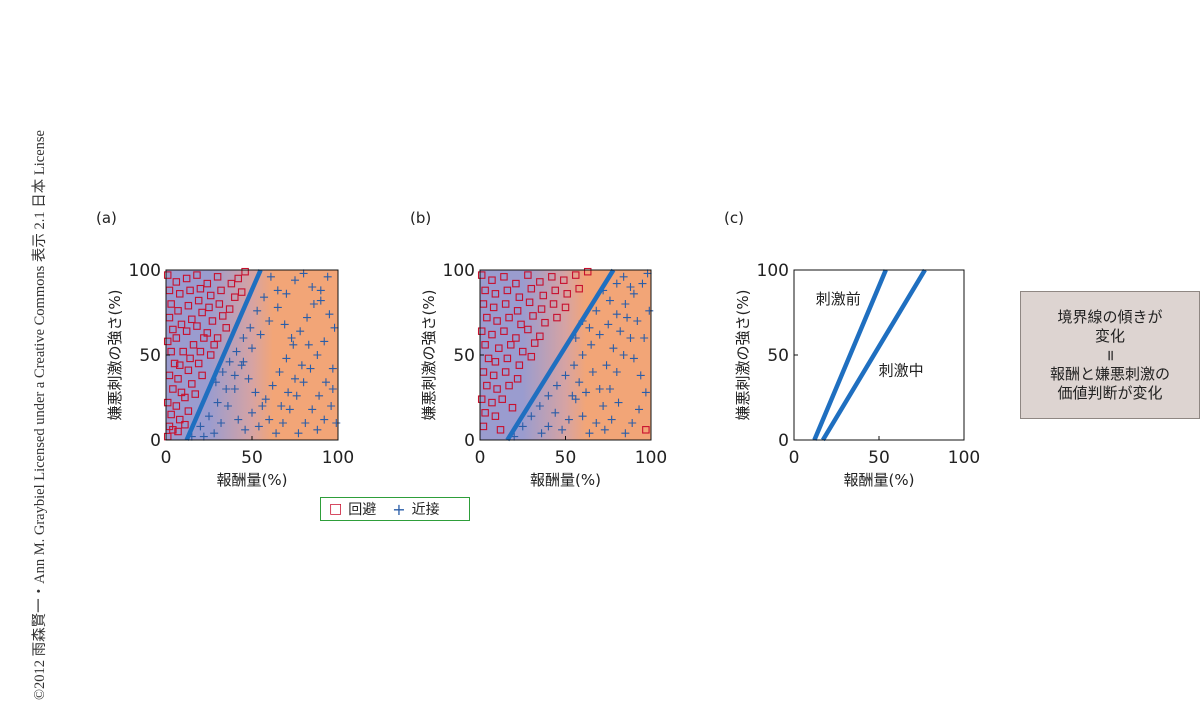 The image size is (1200, 721). What do you see at coordinates (420, 218) in the screenshot?
I see `panel-label: (b)` at bounding box center [420, 218].